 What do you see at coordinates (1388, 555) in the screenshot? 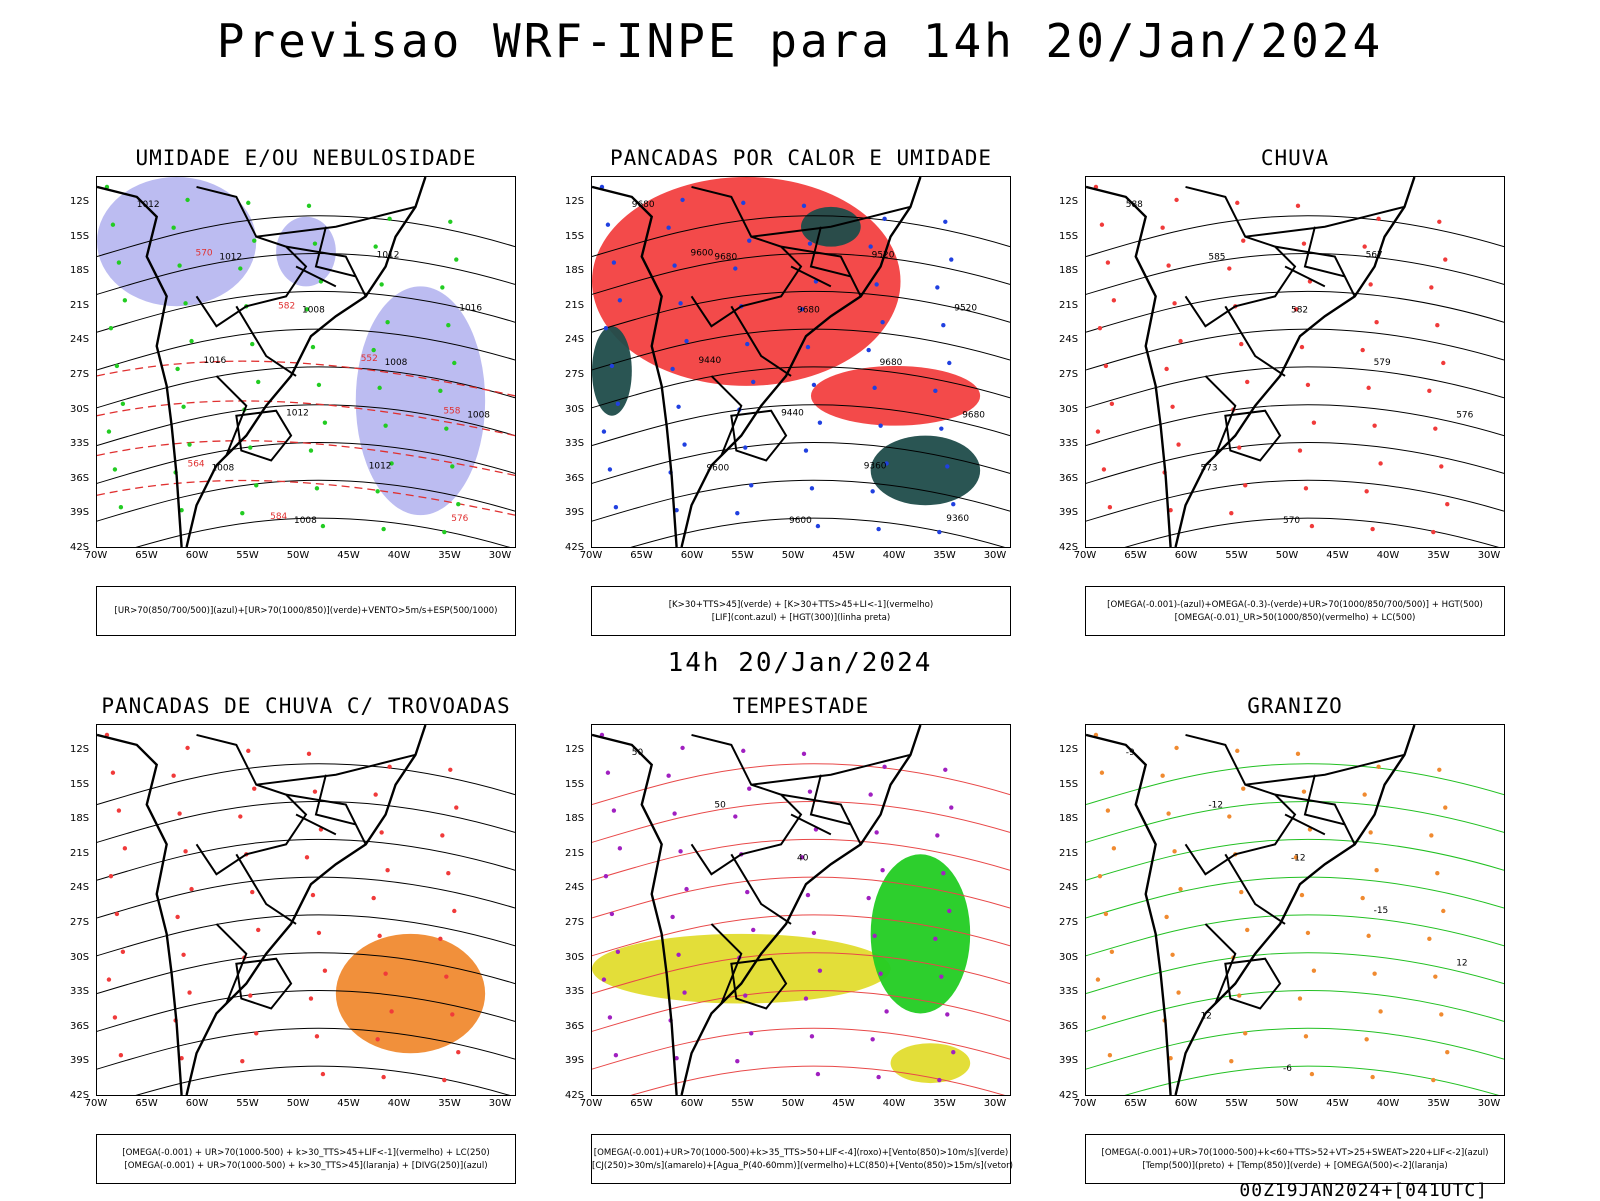
I see `lon-tick-label: 40W` at bounding box center [1388, 555].